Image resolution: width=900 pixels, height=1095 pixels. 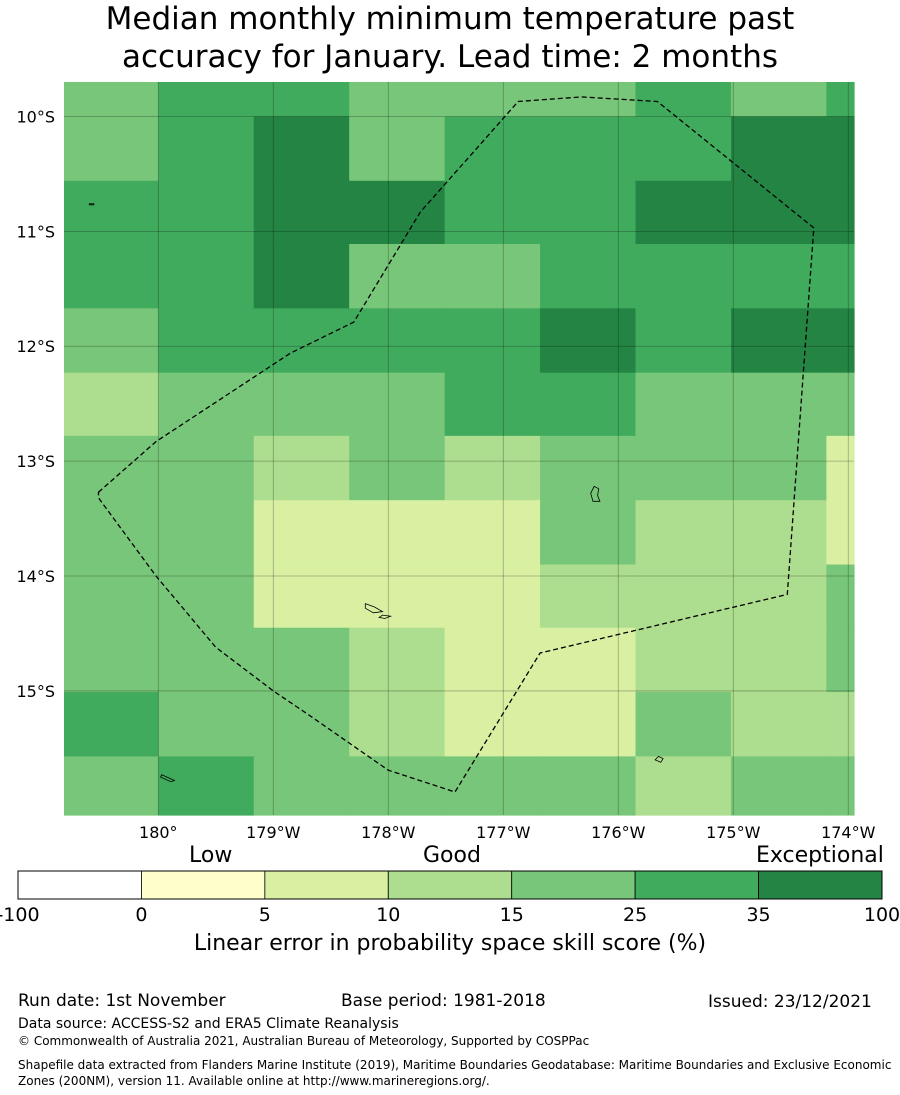 I want to click on base-period: Base period: 1981-2018, so click(x=443, y=1001).